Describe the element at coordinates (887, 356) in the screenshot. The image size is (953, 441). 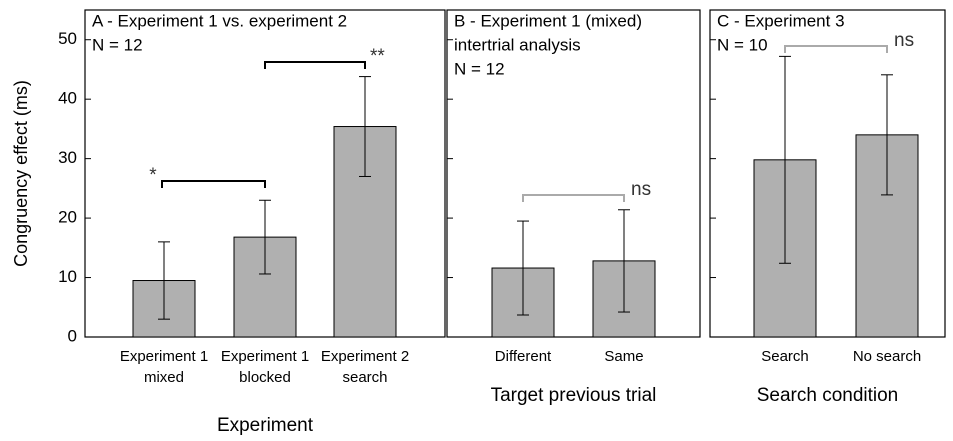
I see `x-tick-label: No search` at that location.